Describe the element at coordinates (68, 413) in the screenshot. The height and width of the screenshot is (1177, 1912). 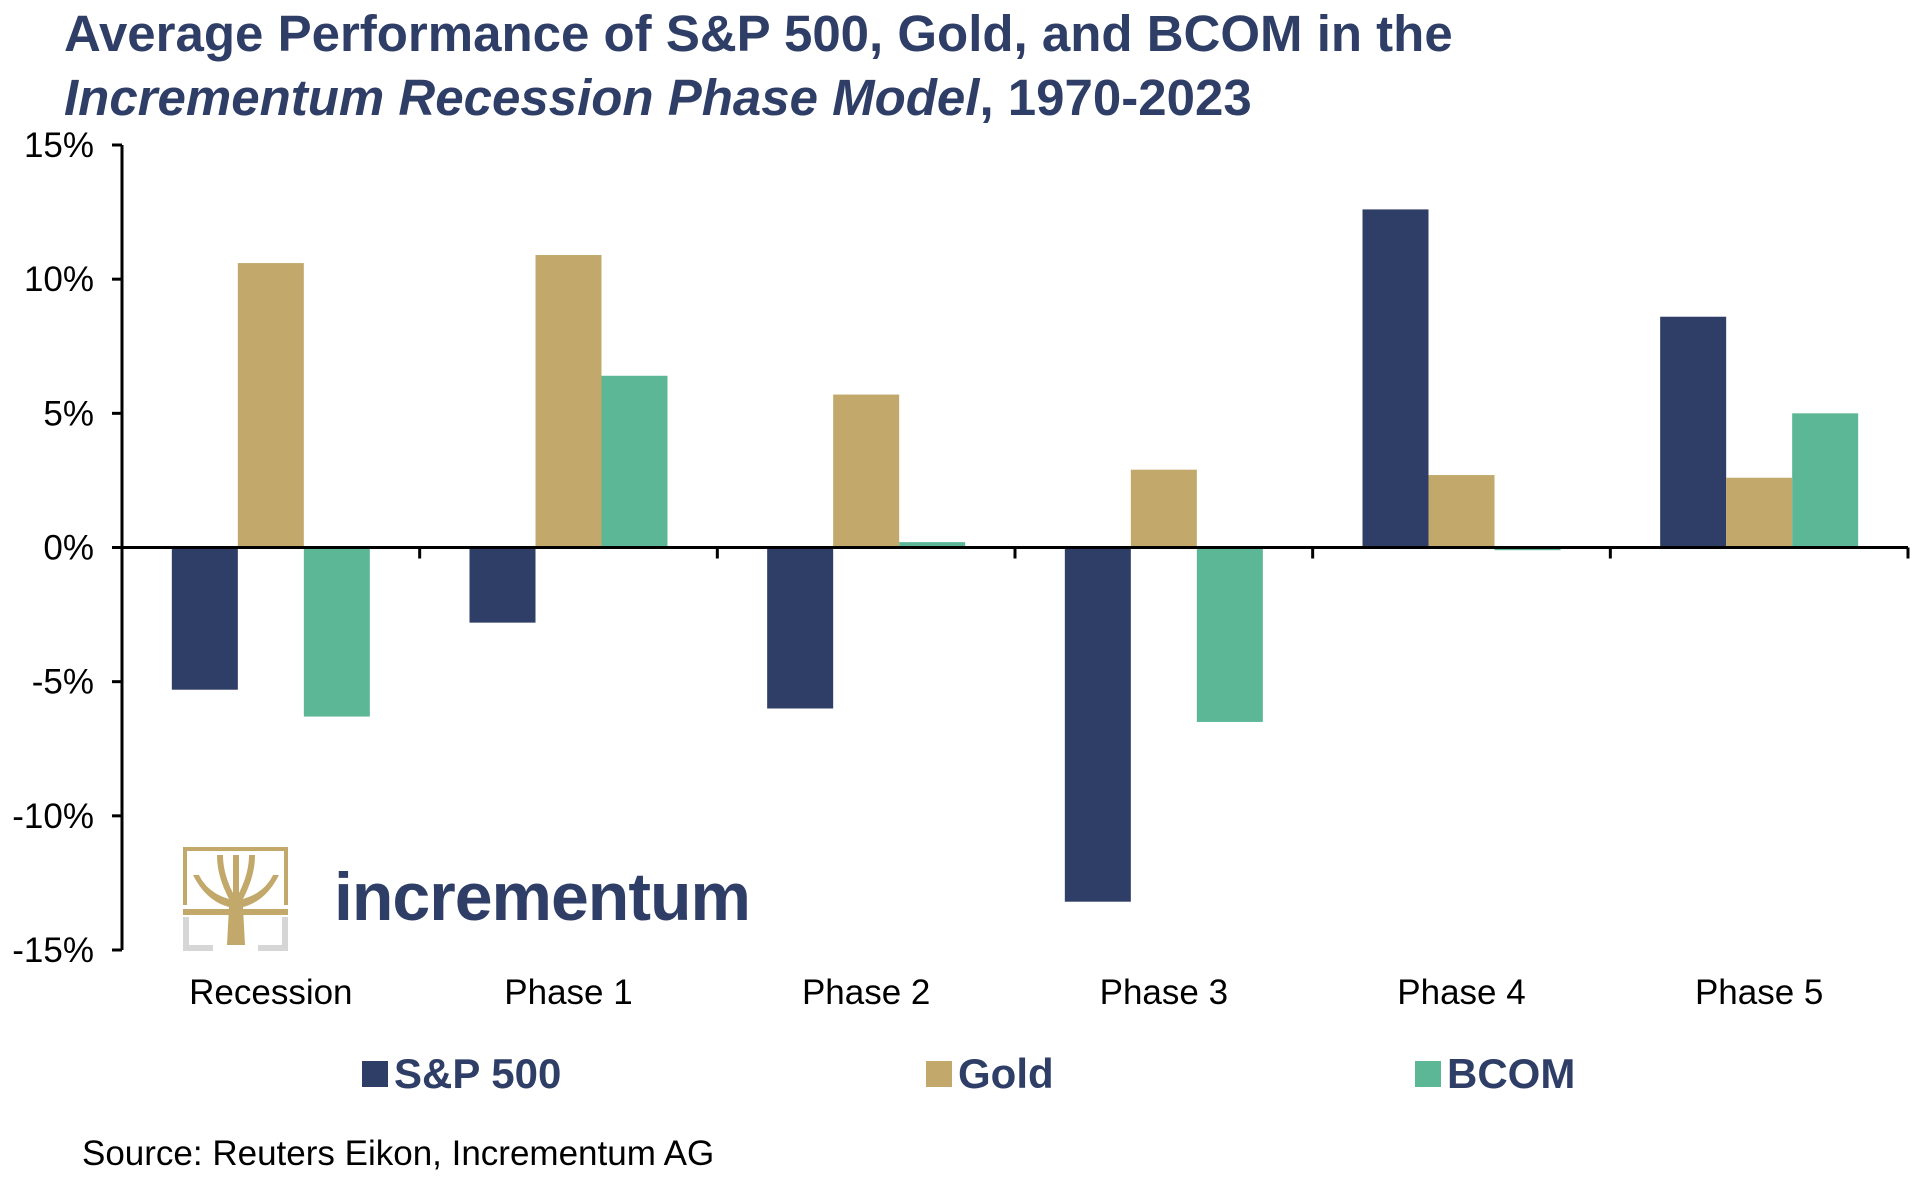
I see `y-tick-label: 5%` at that location.